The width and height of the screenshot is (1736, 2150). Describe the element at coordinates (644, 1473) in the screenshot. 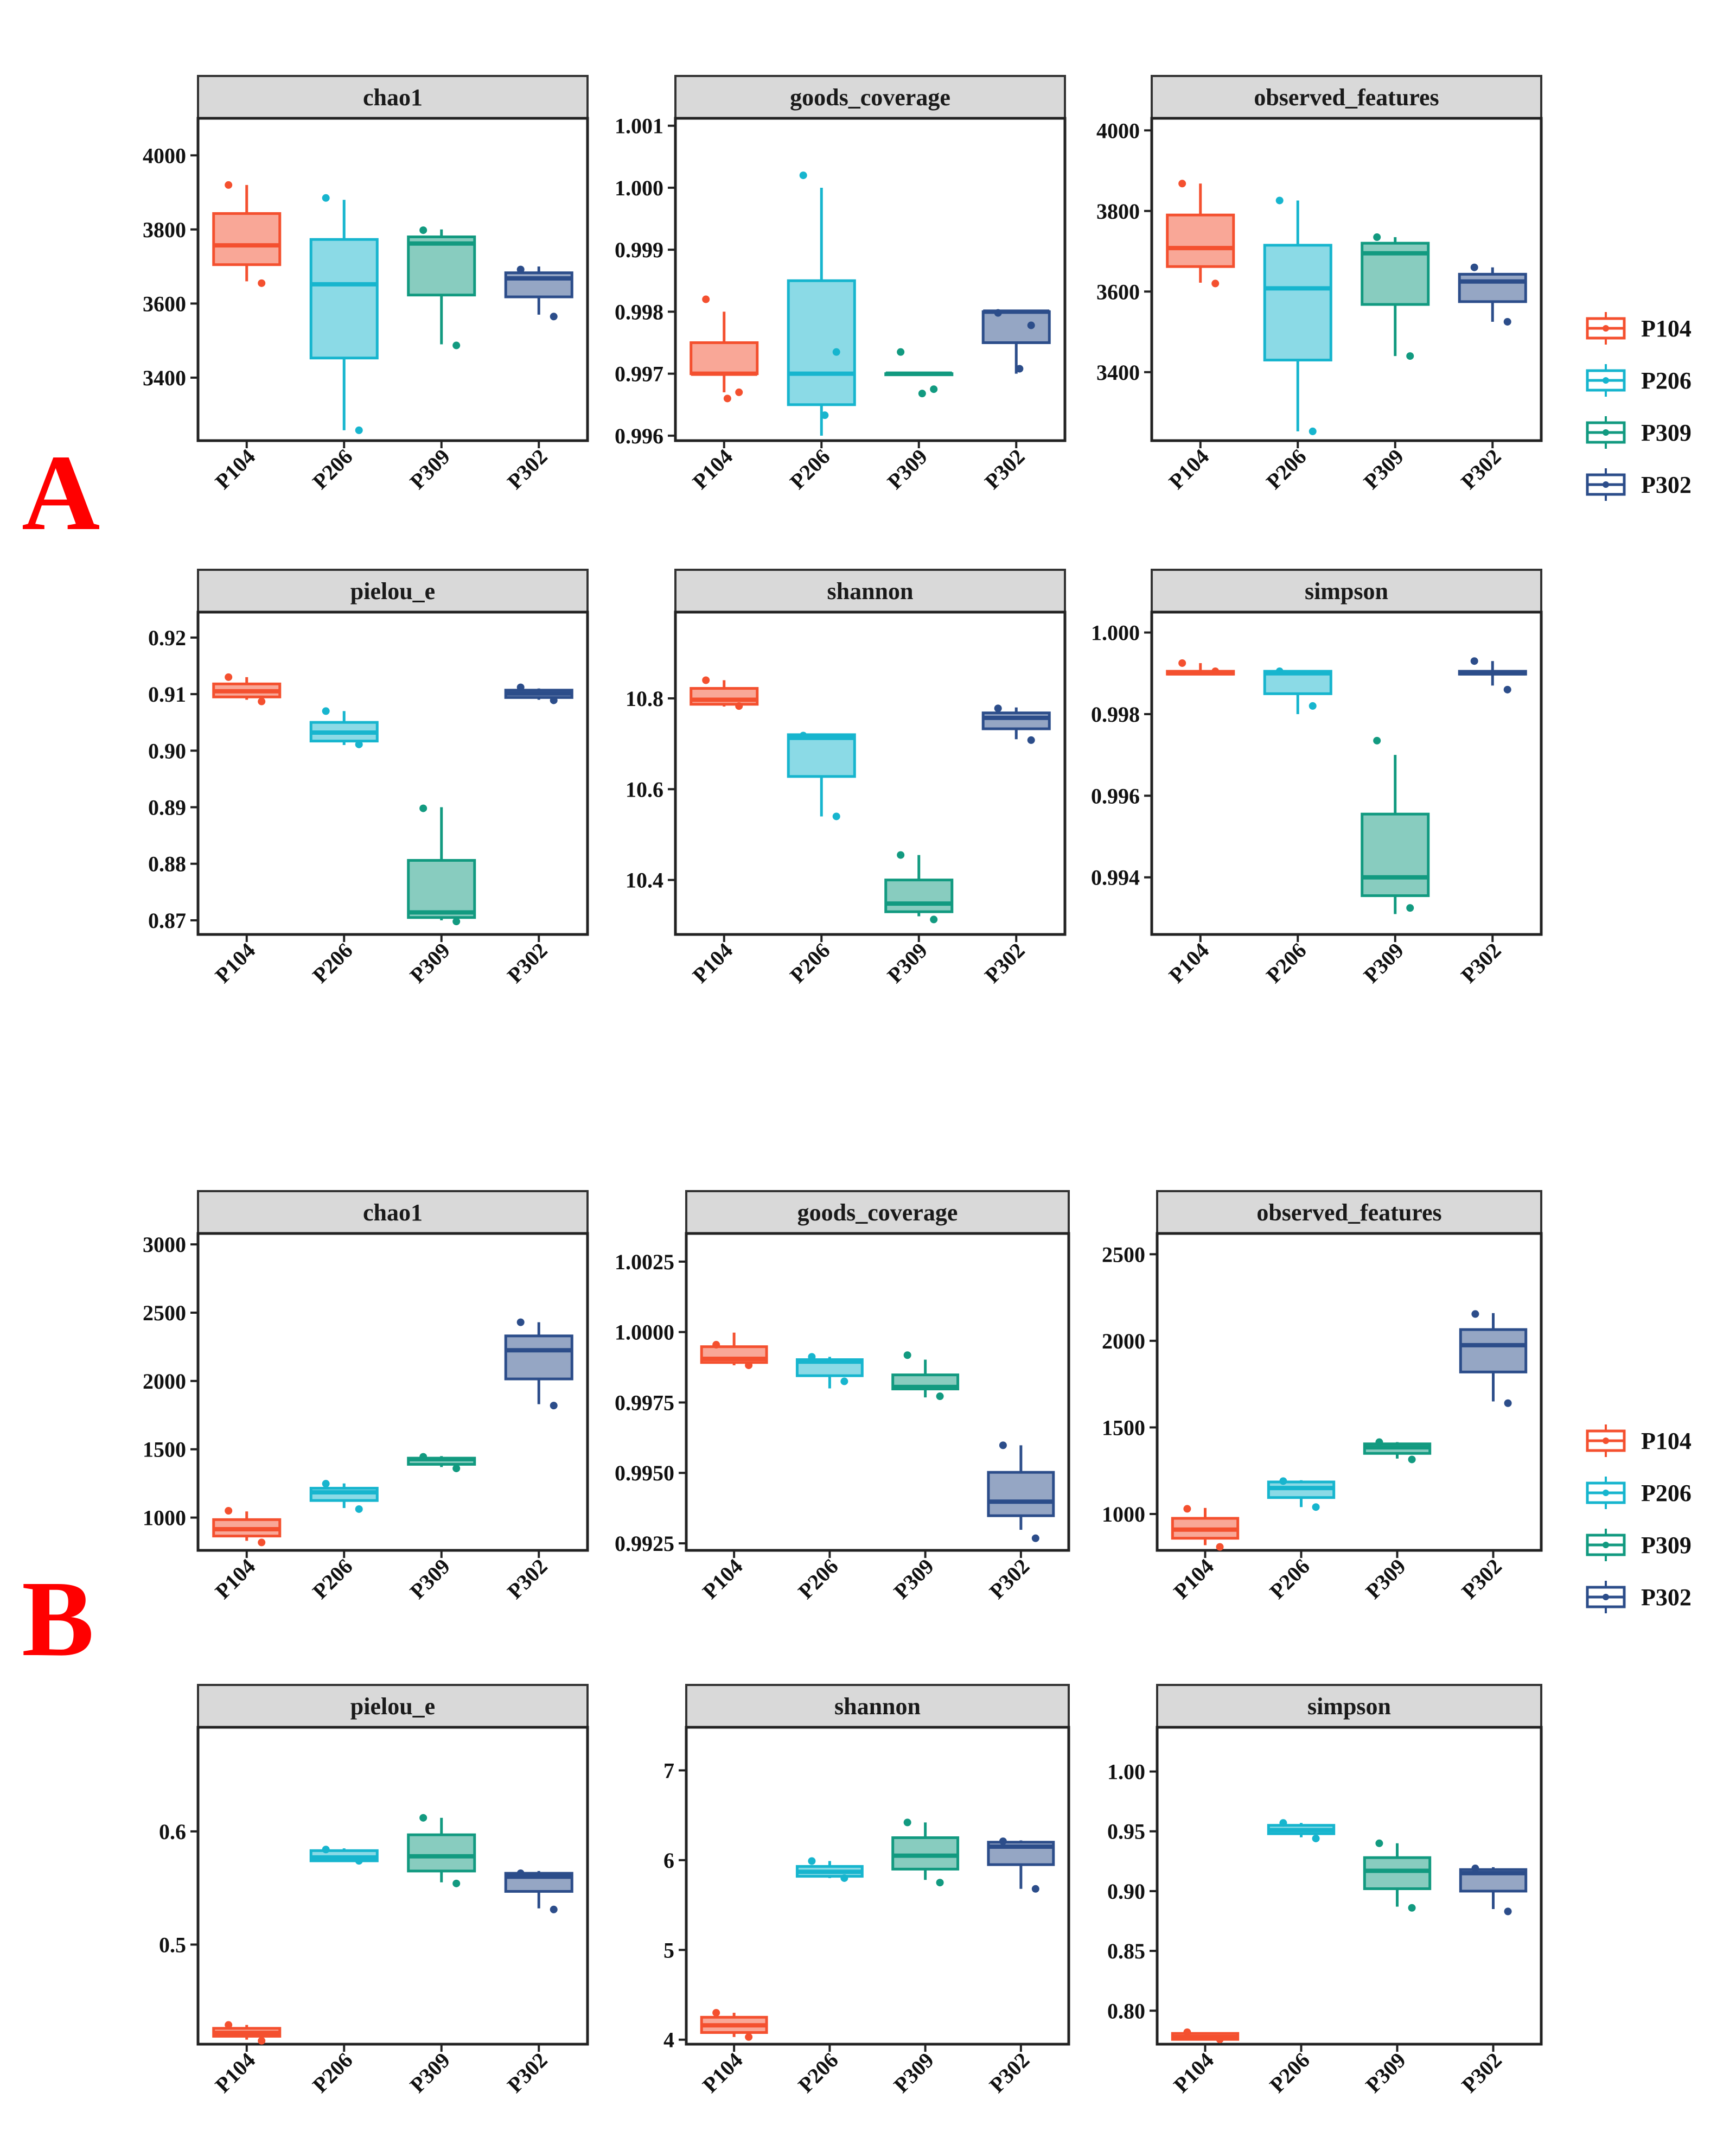

I see `y-tick-label: 0.9950` at that location.